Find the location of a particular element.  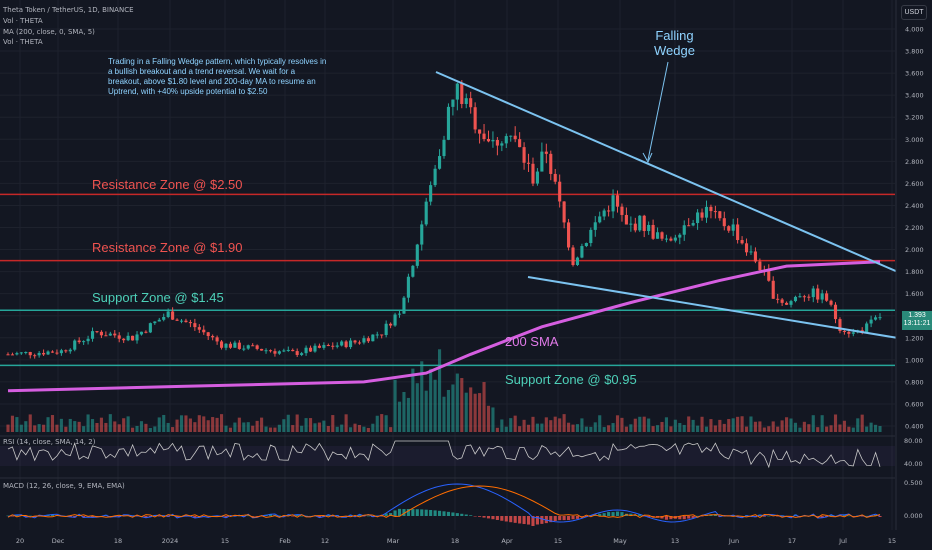

volume-legend: Vol · THETA is located at coordinates (23, 21).